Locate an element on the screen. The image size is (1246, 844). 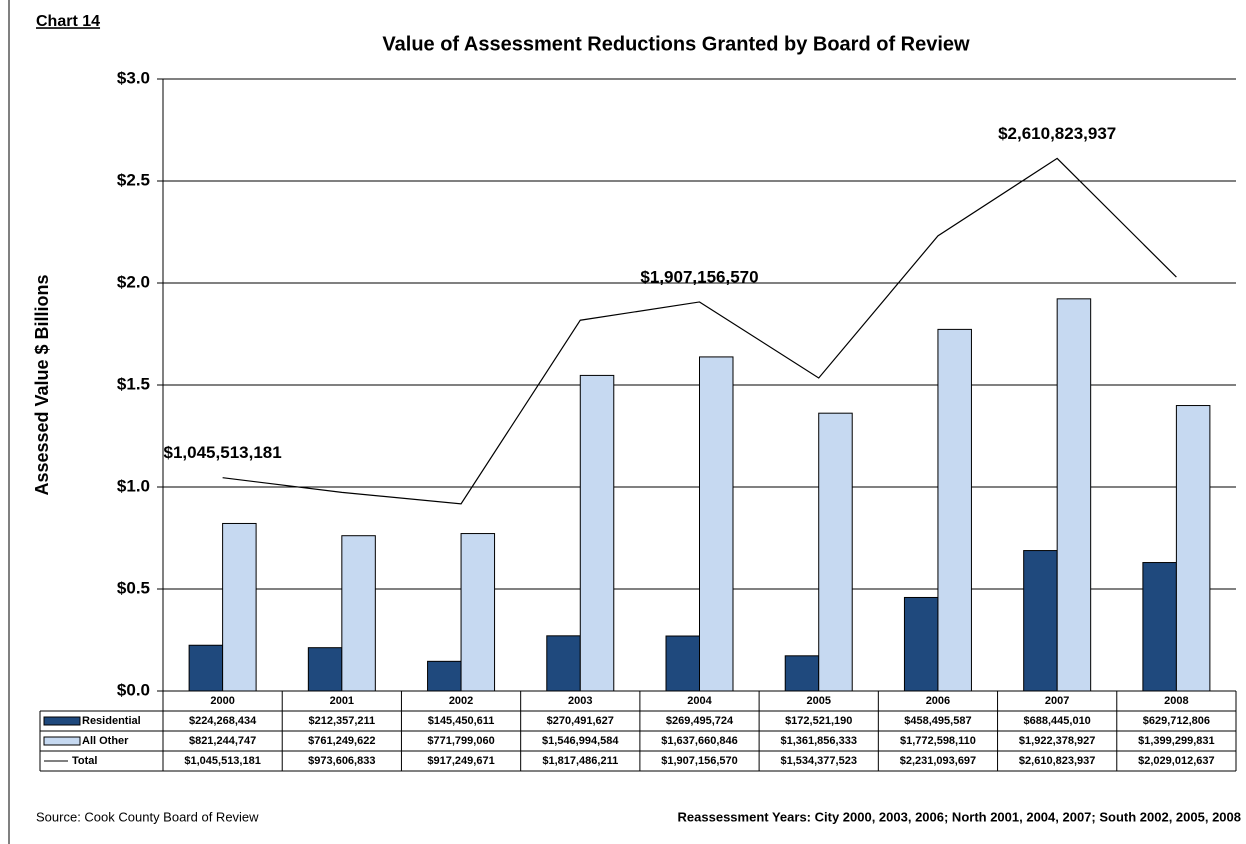
annotation: $1,045,513,181 is located at coordinates (223, 452).